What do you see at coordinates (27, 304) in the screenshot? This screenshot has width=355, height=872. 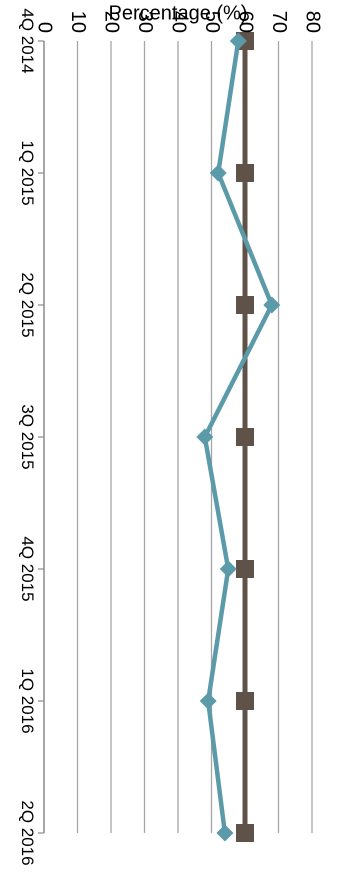 I see `x-tick-label: 2Q 2015` at bounding box center [27, 304].